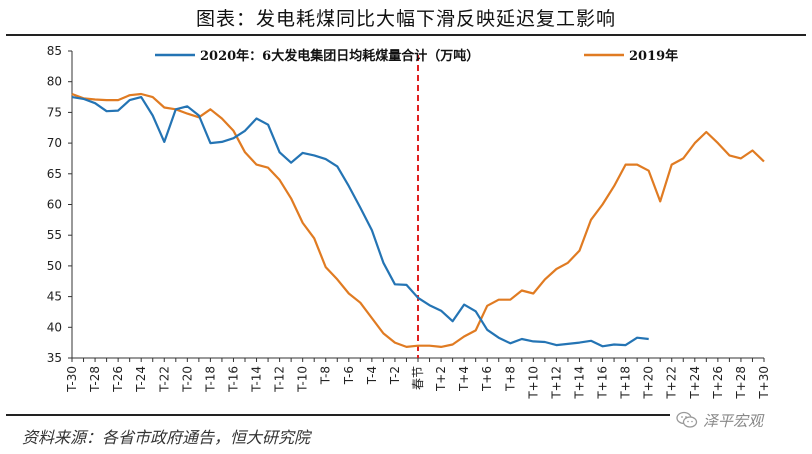  I want to click on y-tick-label: 85, so click(54, 51).